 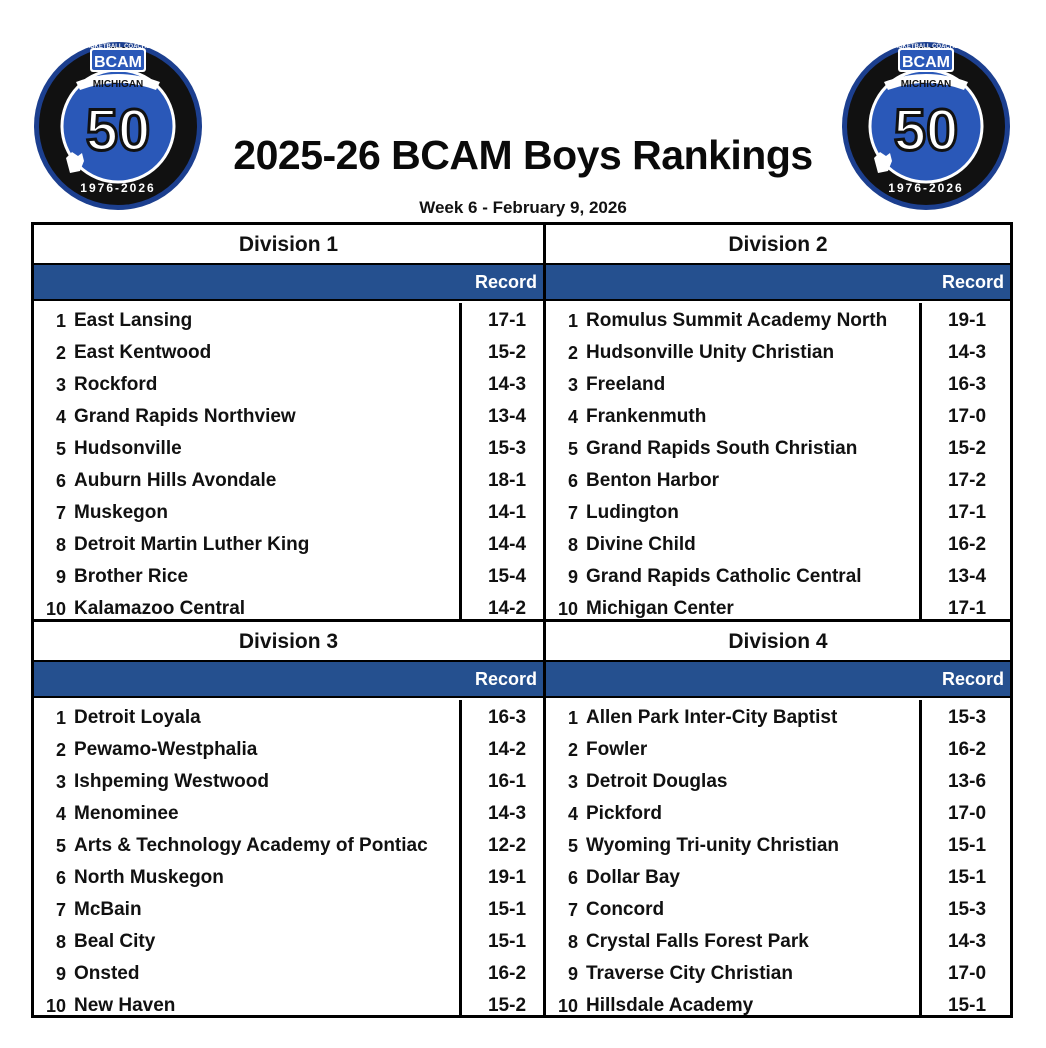 What do you see at coordinates (778, 513) in the screenshot?
I see `team-row: 7 Ludington 17-1` at bounding box center [778, 513].